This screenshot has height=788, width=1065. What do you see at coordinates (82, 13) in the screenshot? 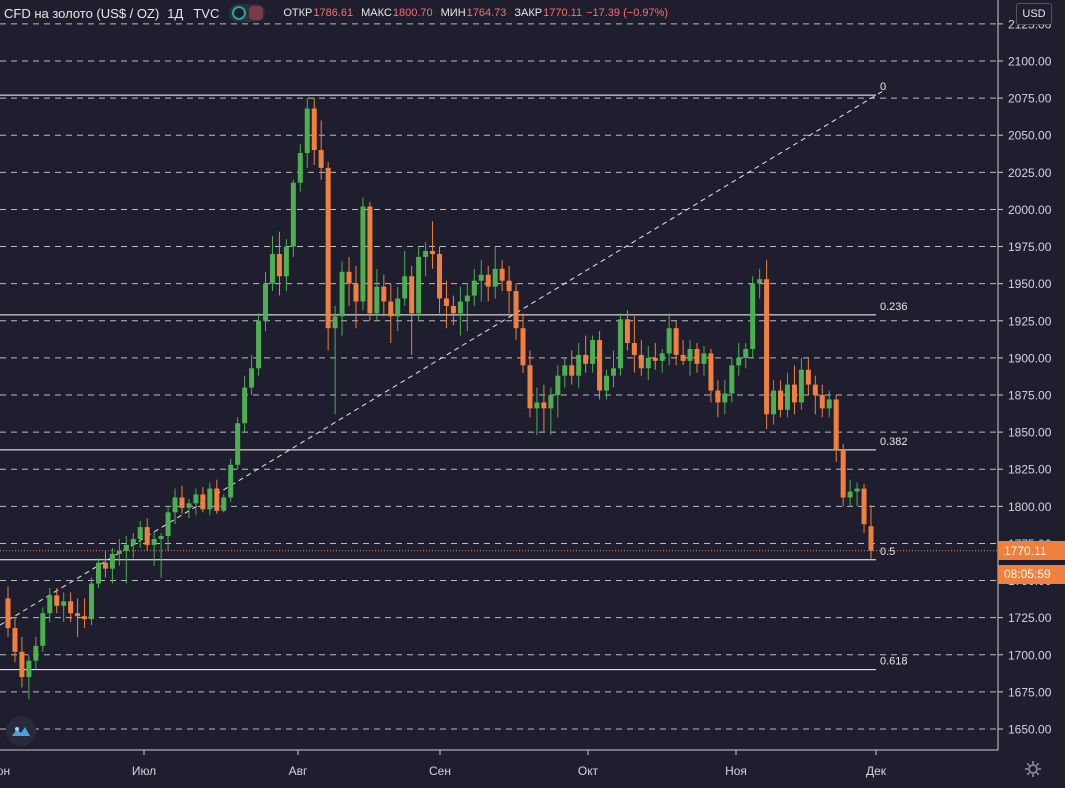
I see `symbol-name: CFD на золото (US$ / OZ)` at bounding box center [82, 13].